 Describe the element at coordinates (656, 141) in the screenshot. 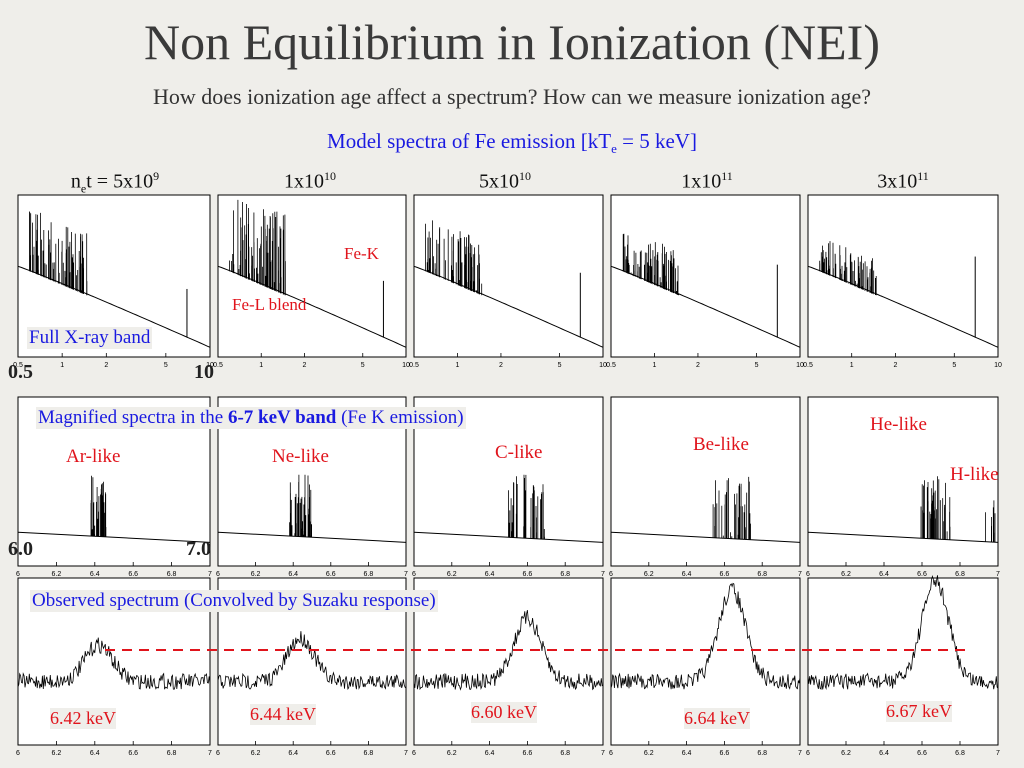

I see `model-caption-tail: = 5 keV]` at that location.